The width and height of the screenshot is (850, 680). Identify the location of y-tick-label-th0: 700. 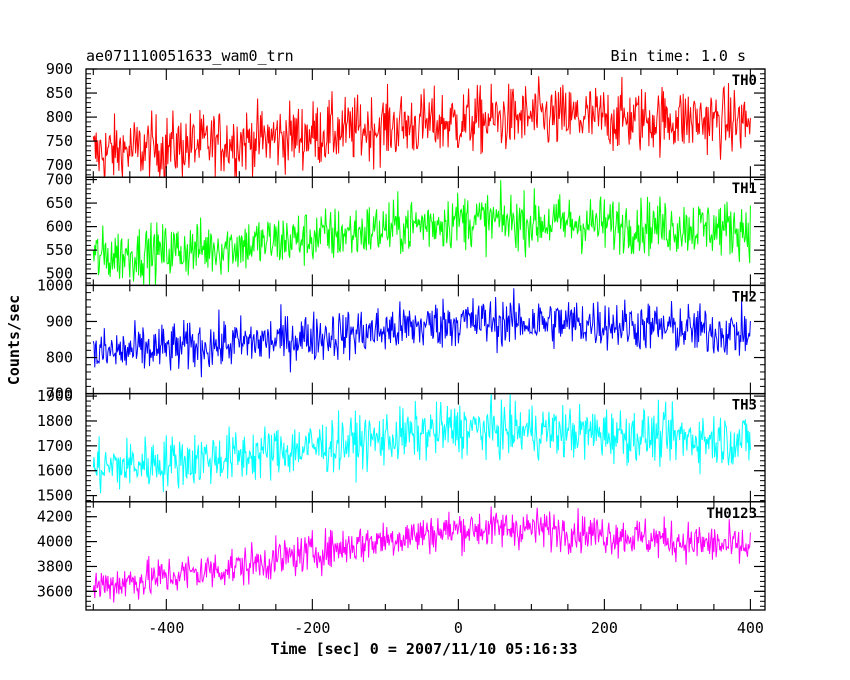
(59, 165).